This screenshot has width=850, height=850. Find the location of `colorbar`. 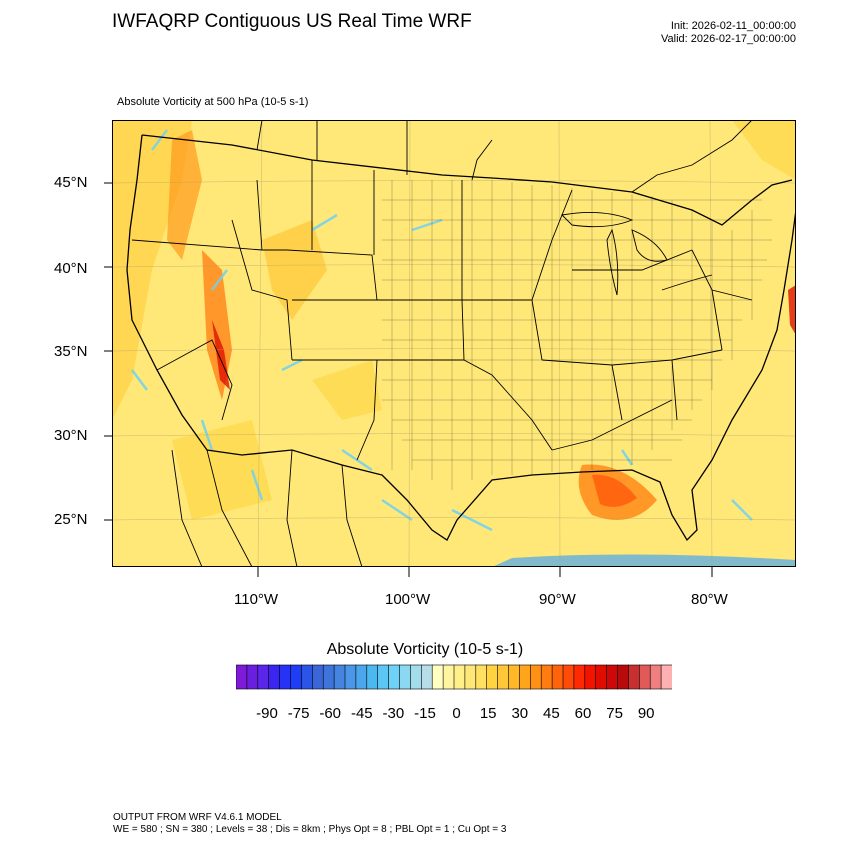

colorbar is located at coordinates (454, 677).